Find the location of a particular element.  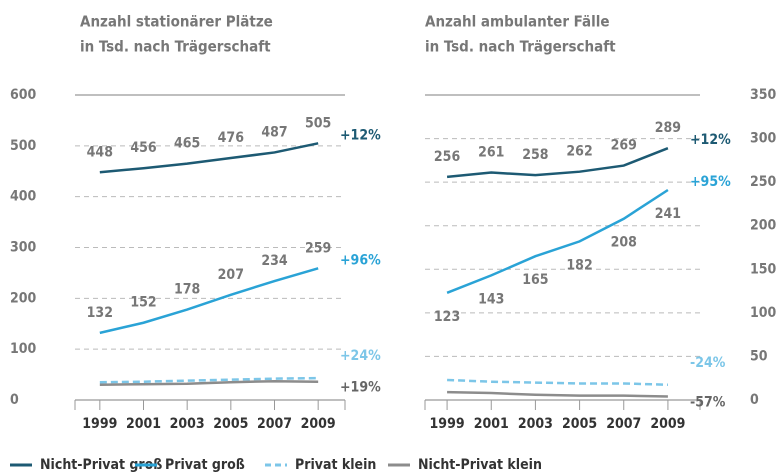

y-tick-label: 150 is located at coordinates (763, 269).